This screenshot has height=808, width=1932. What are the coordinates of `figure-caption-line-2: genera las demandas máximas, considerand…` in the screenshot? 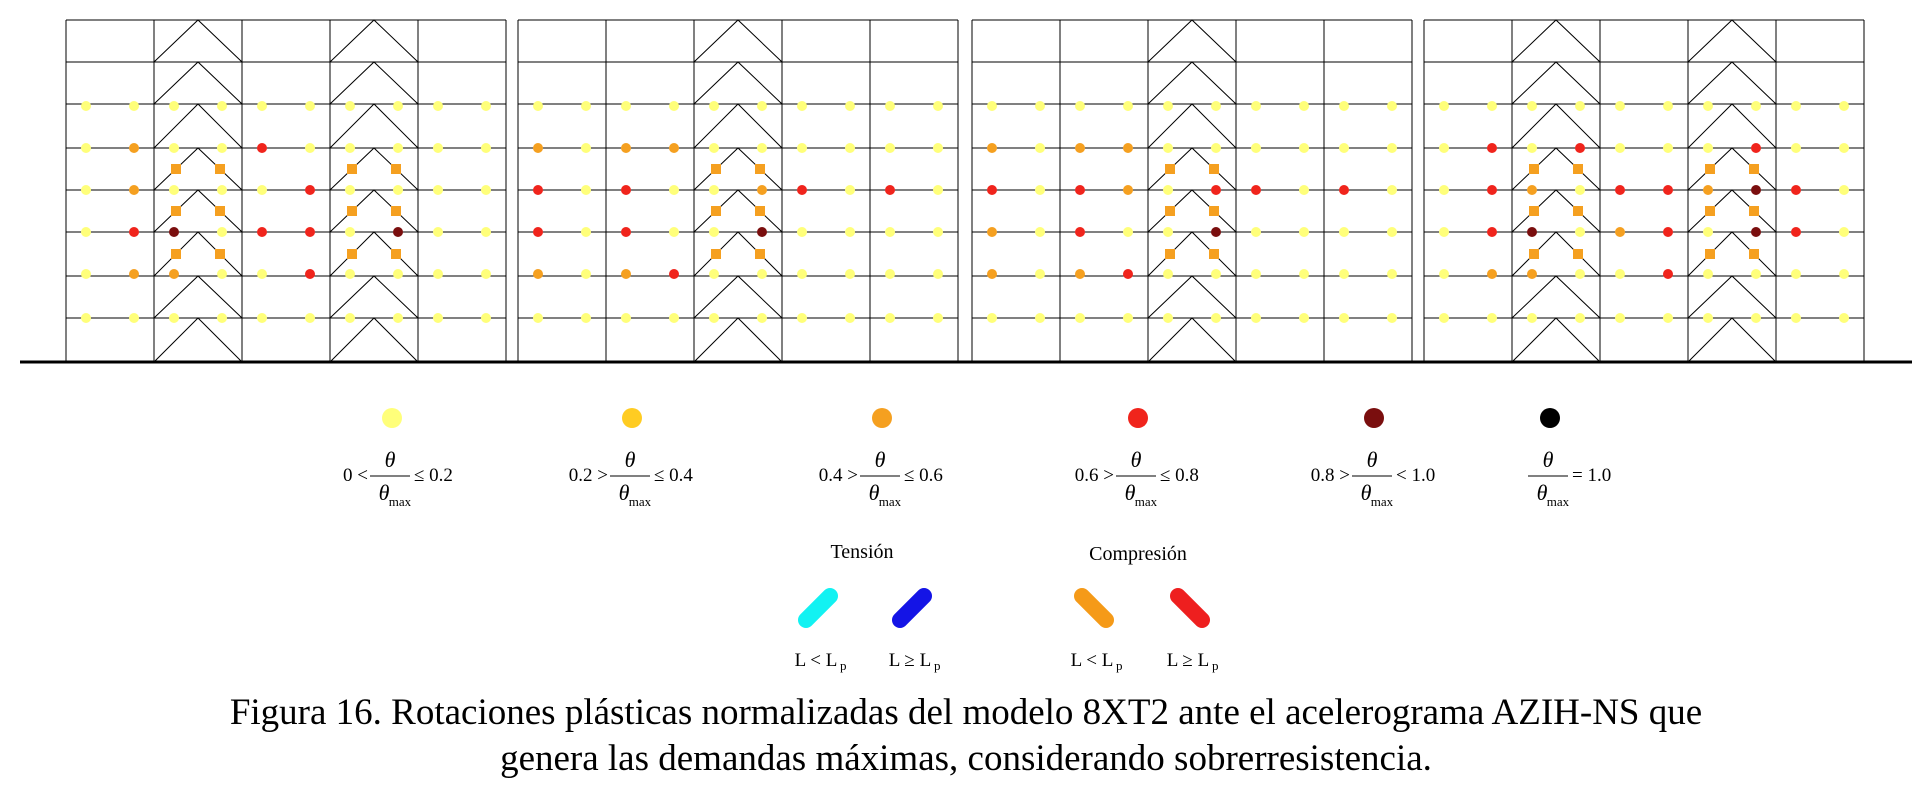 It's located at (966, 758).